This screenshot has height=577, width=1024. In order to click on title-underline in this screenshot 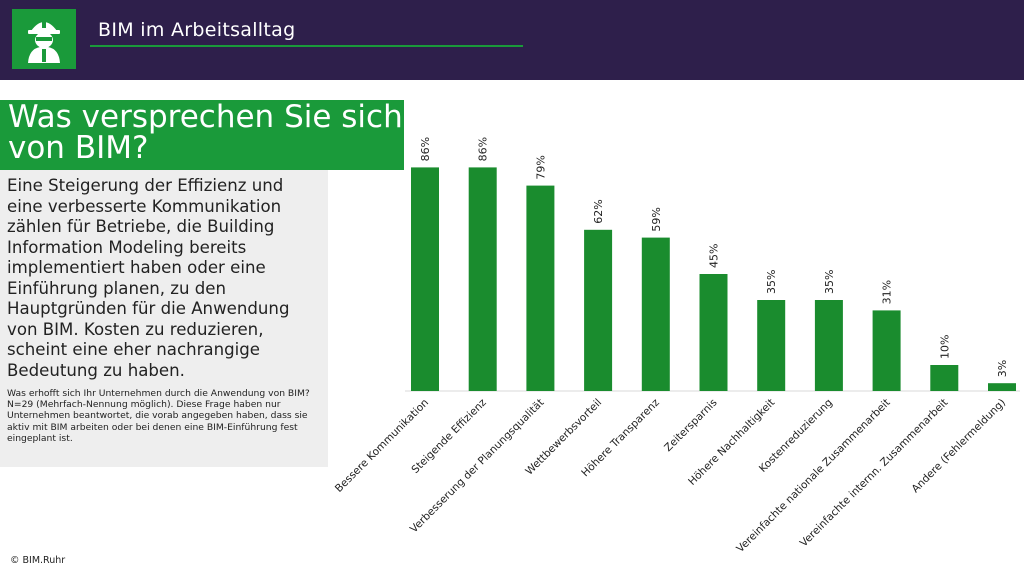, I will do `click(306, 46)`.